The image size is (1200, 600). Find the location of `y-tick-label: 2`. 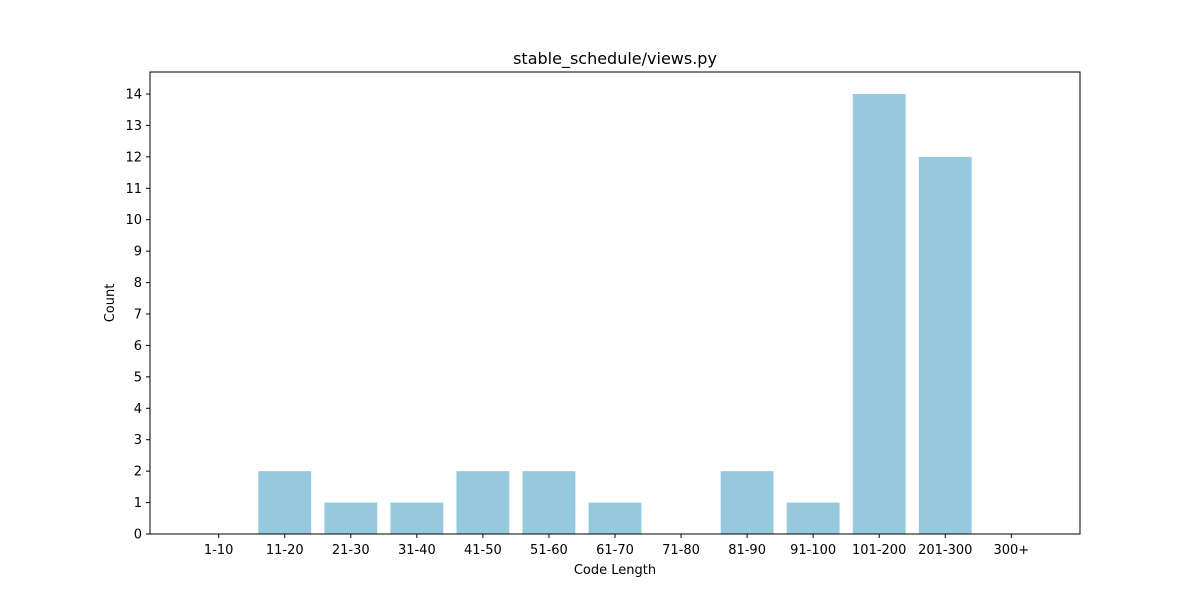

y-tick-label: 2 is located at coordinates (138, 472).